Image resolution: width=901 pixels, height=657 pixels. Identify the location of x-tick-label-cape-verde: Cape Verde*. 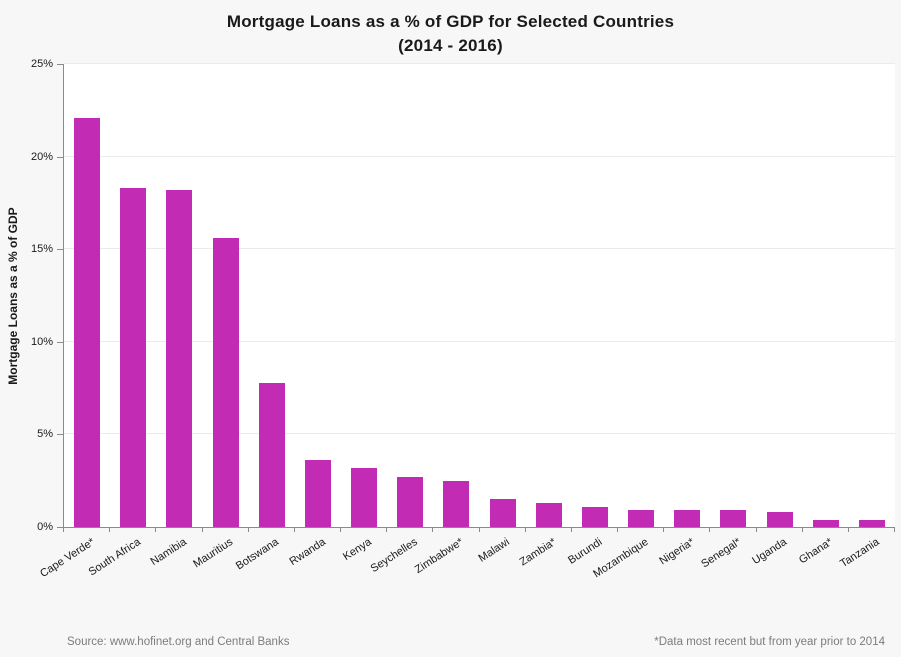
(67, 558).